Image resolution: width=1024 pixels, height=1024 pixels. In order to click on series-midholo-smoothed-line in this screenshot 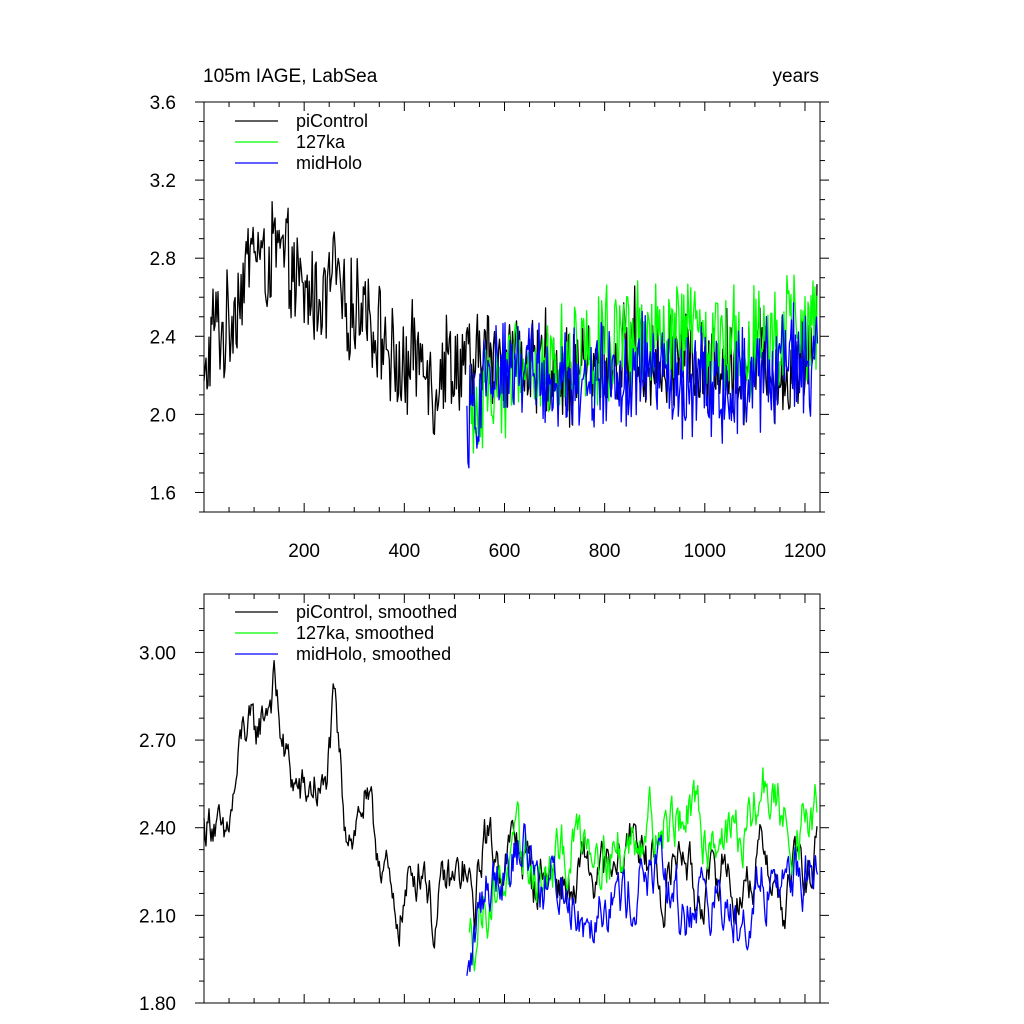, I will do `click(642, 899)`.